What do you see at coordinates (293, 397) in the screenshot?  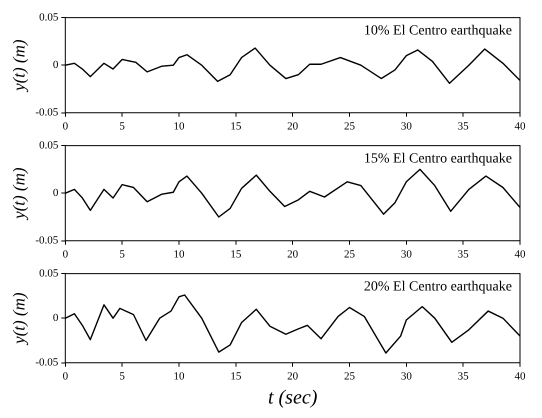 I see `x-axis-title: t (sec)` at bounding box center [293, 397].